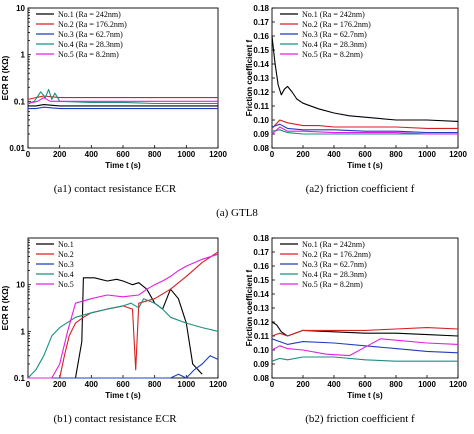  Describe the element at coordinates (17, 148) in the screenshot. I see `y-tick-label: 0.01` at that location.